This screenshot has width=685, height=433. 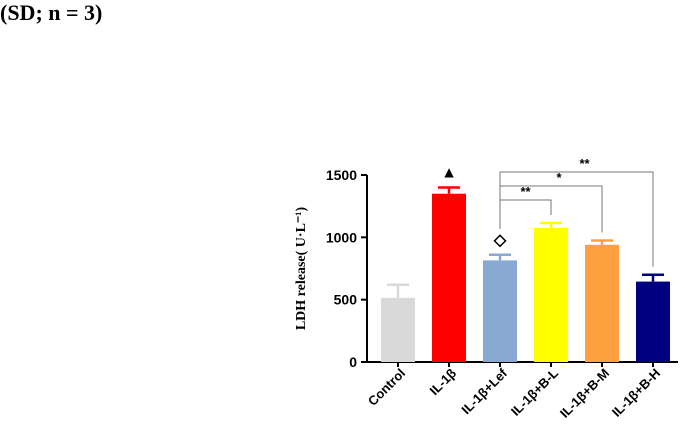 What do you see at coordinates (500, 240) in the screenshot?
I see `significance-marker-1: ◇` at bounding box center [500, 240].